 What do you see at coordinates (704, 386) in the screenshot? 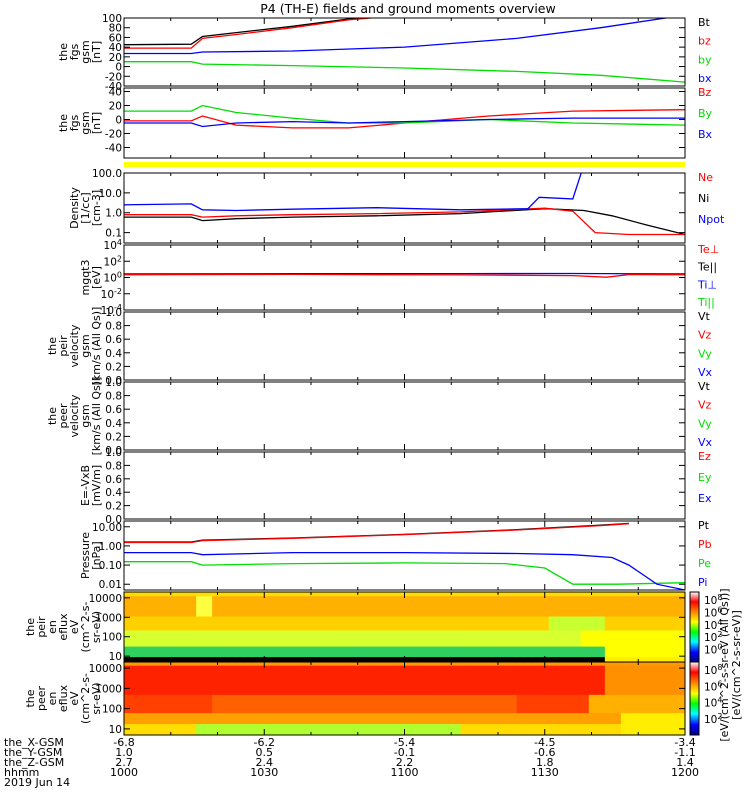
I see `legend-Vt: Vt` at bounding box center [704, 386].